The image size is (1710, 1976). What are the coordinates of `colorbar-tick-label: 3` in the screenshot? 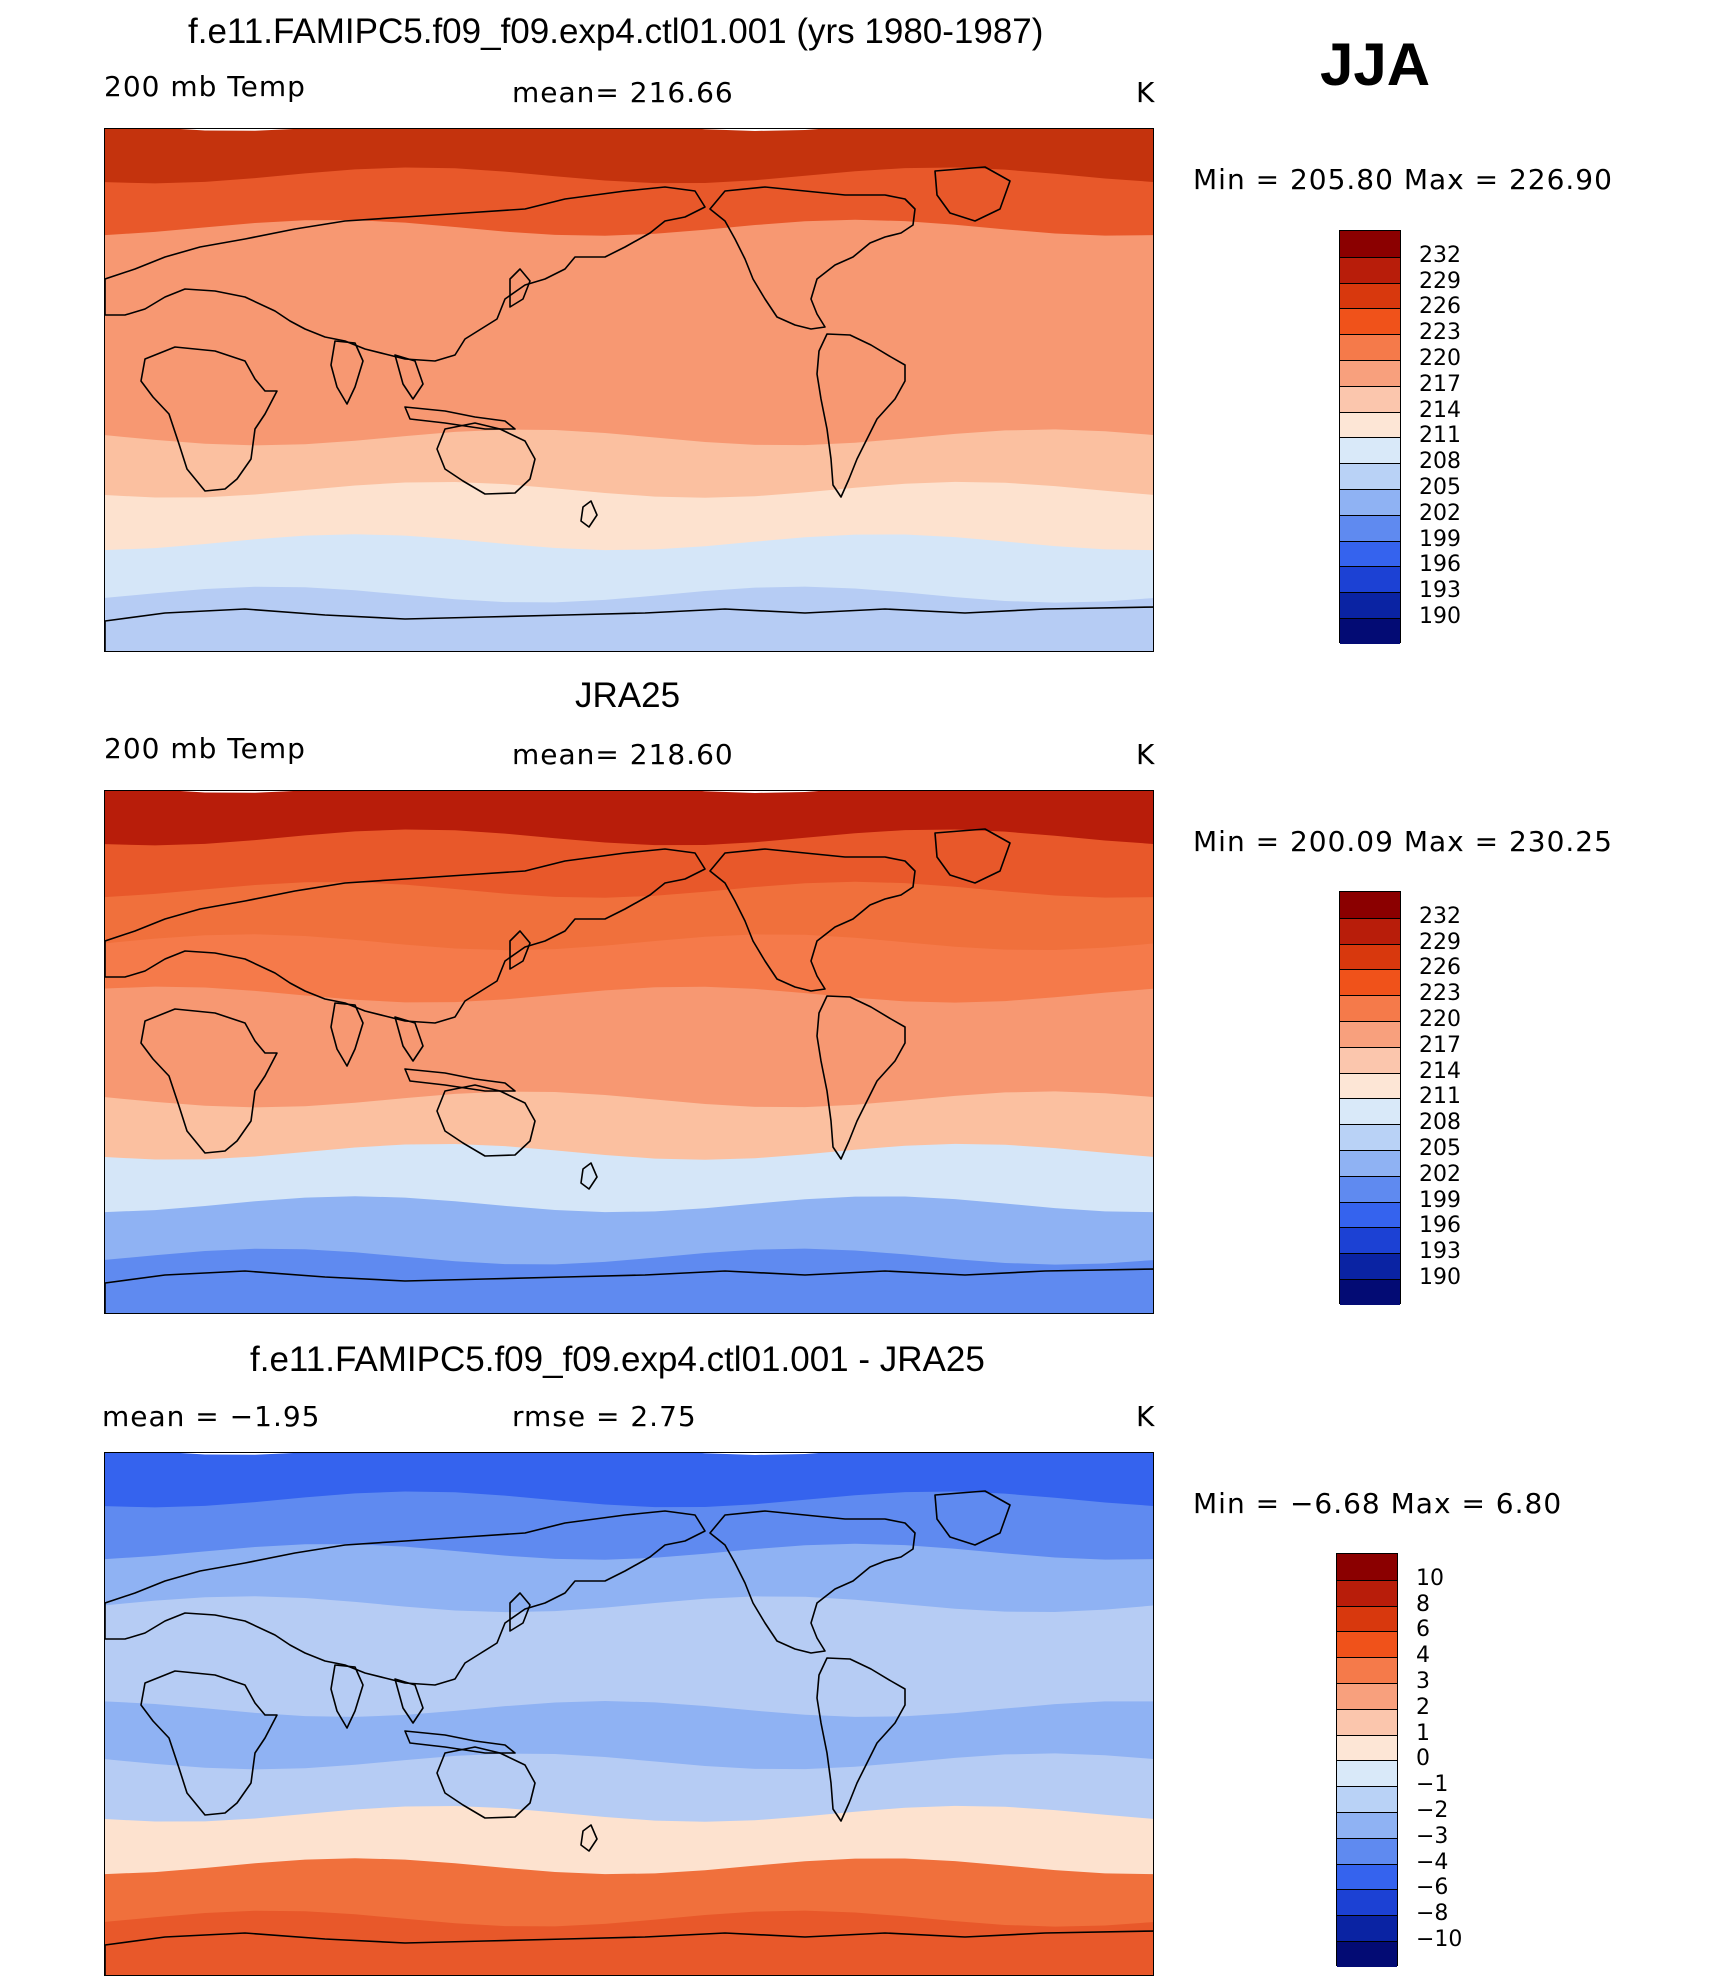 It's located at (1423, 1681).